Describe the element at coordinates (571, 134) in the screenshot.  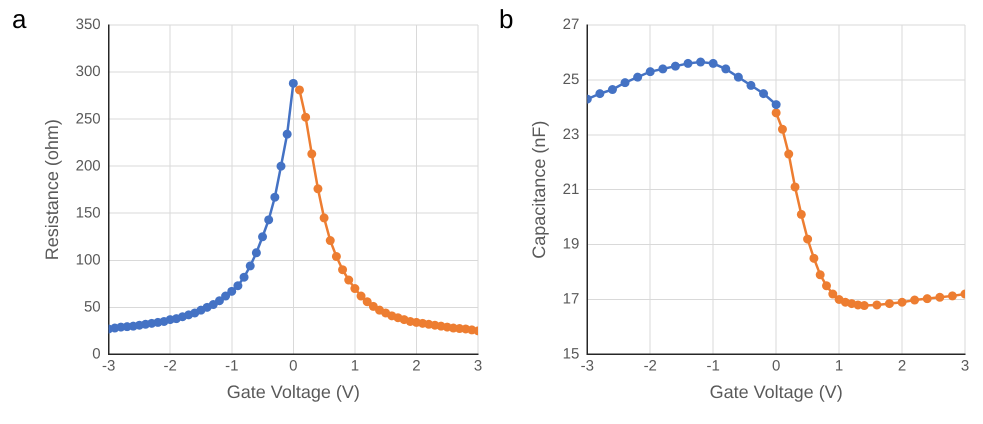
I see `y-tick-label: 23` at that location.